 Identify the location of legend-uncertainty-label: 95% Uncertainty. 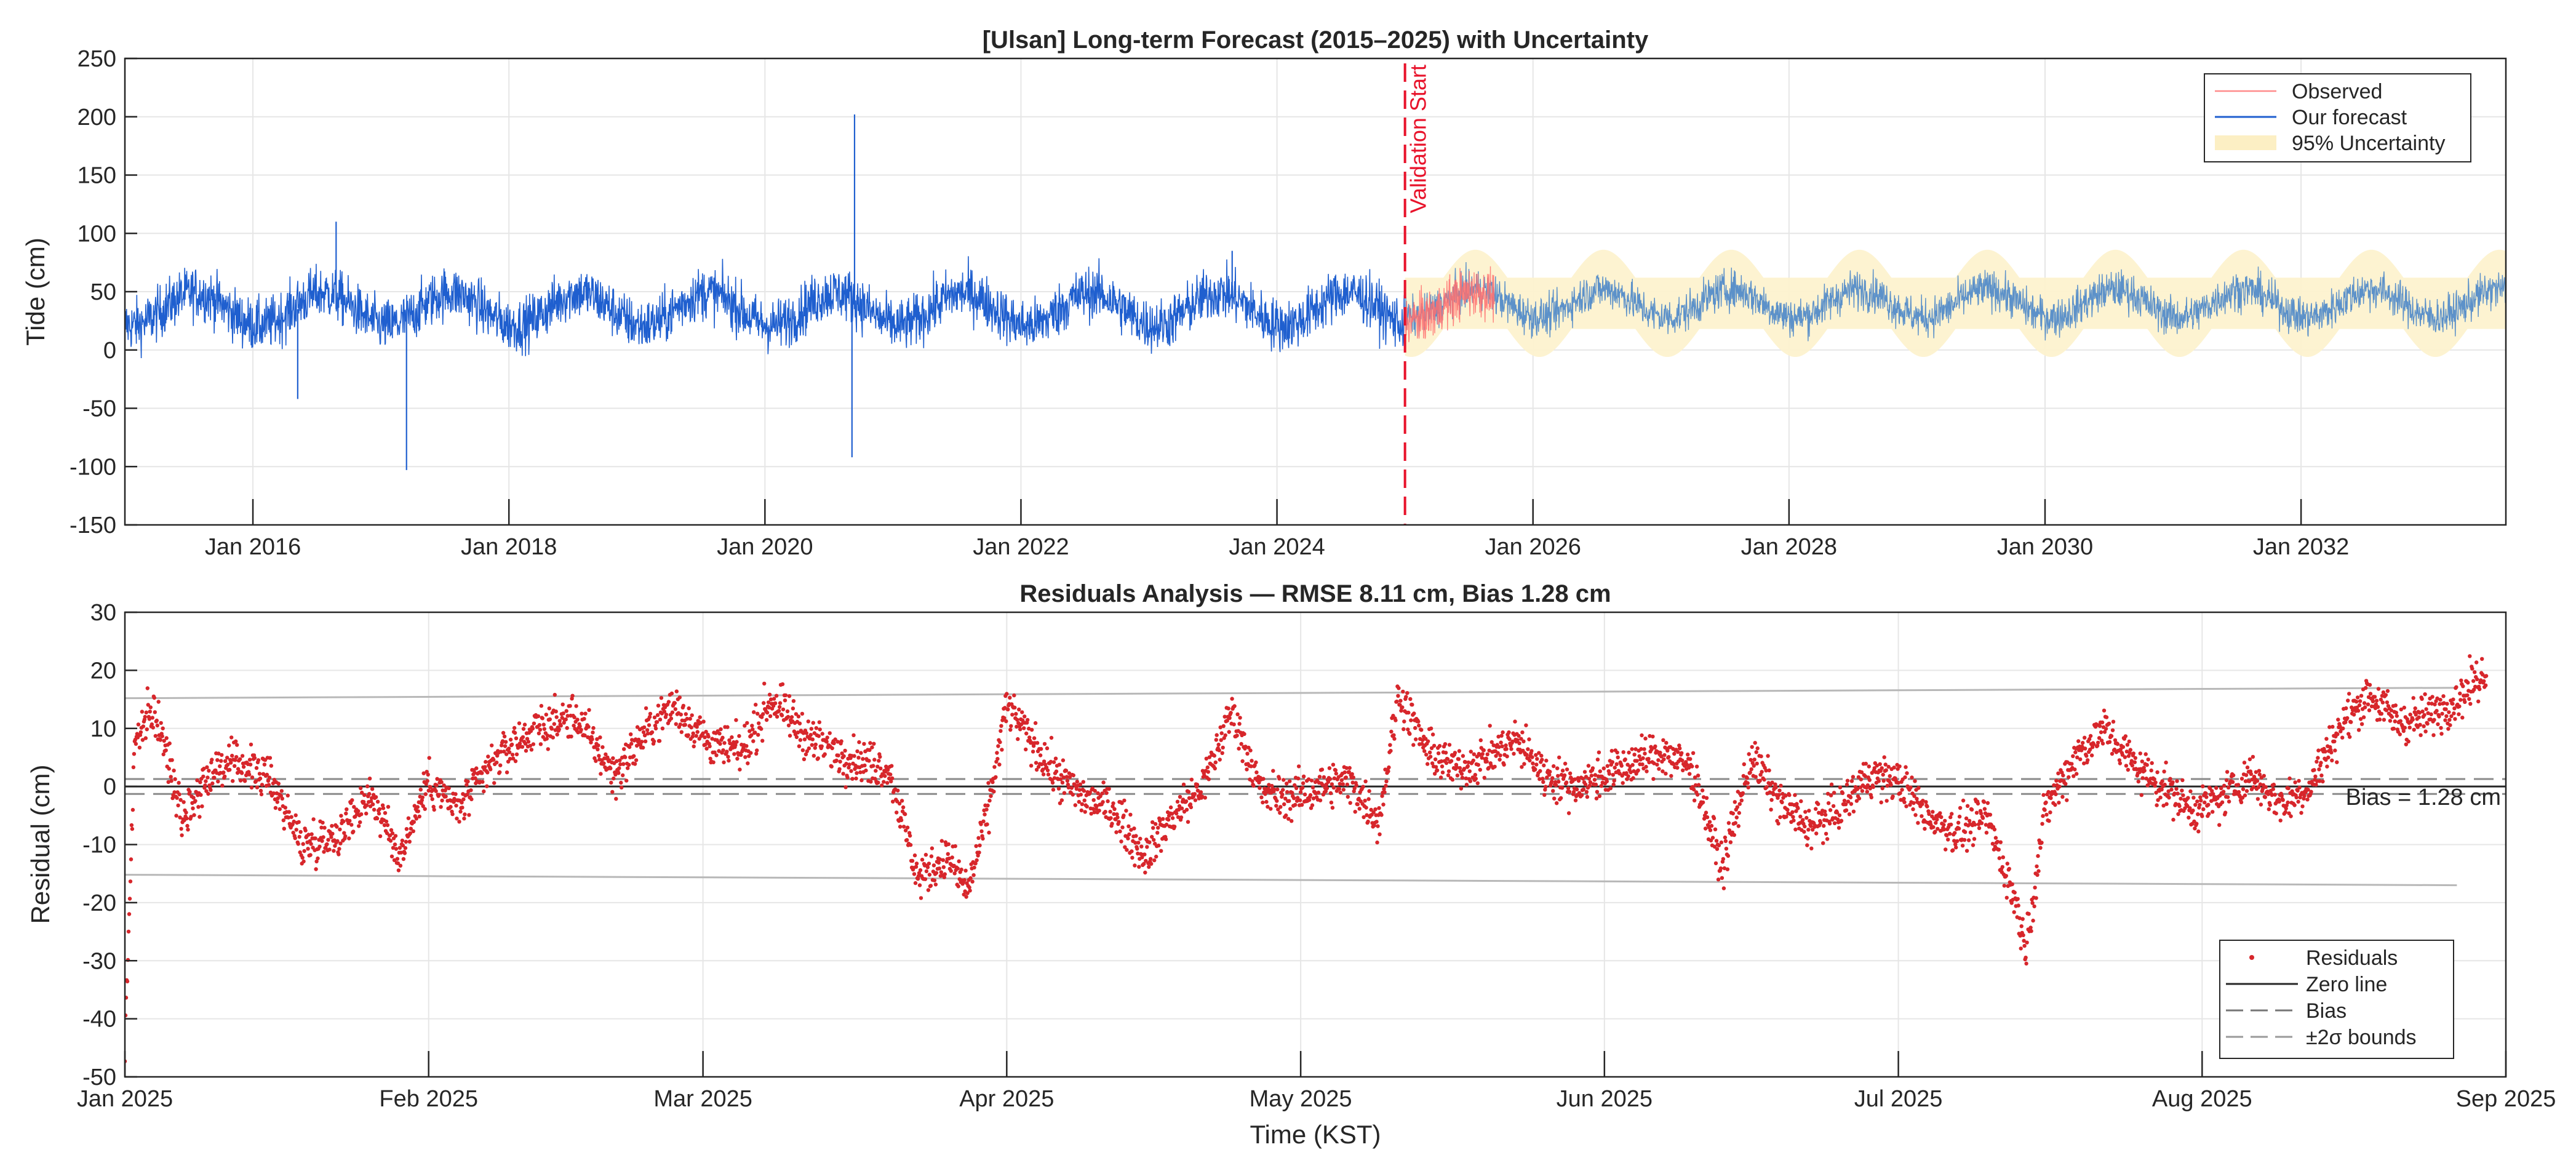
(2368, 143).